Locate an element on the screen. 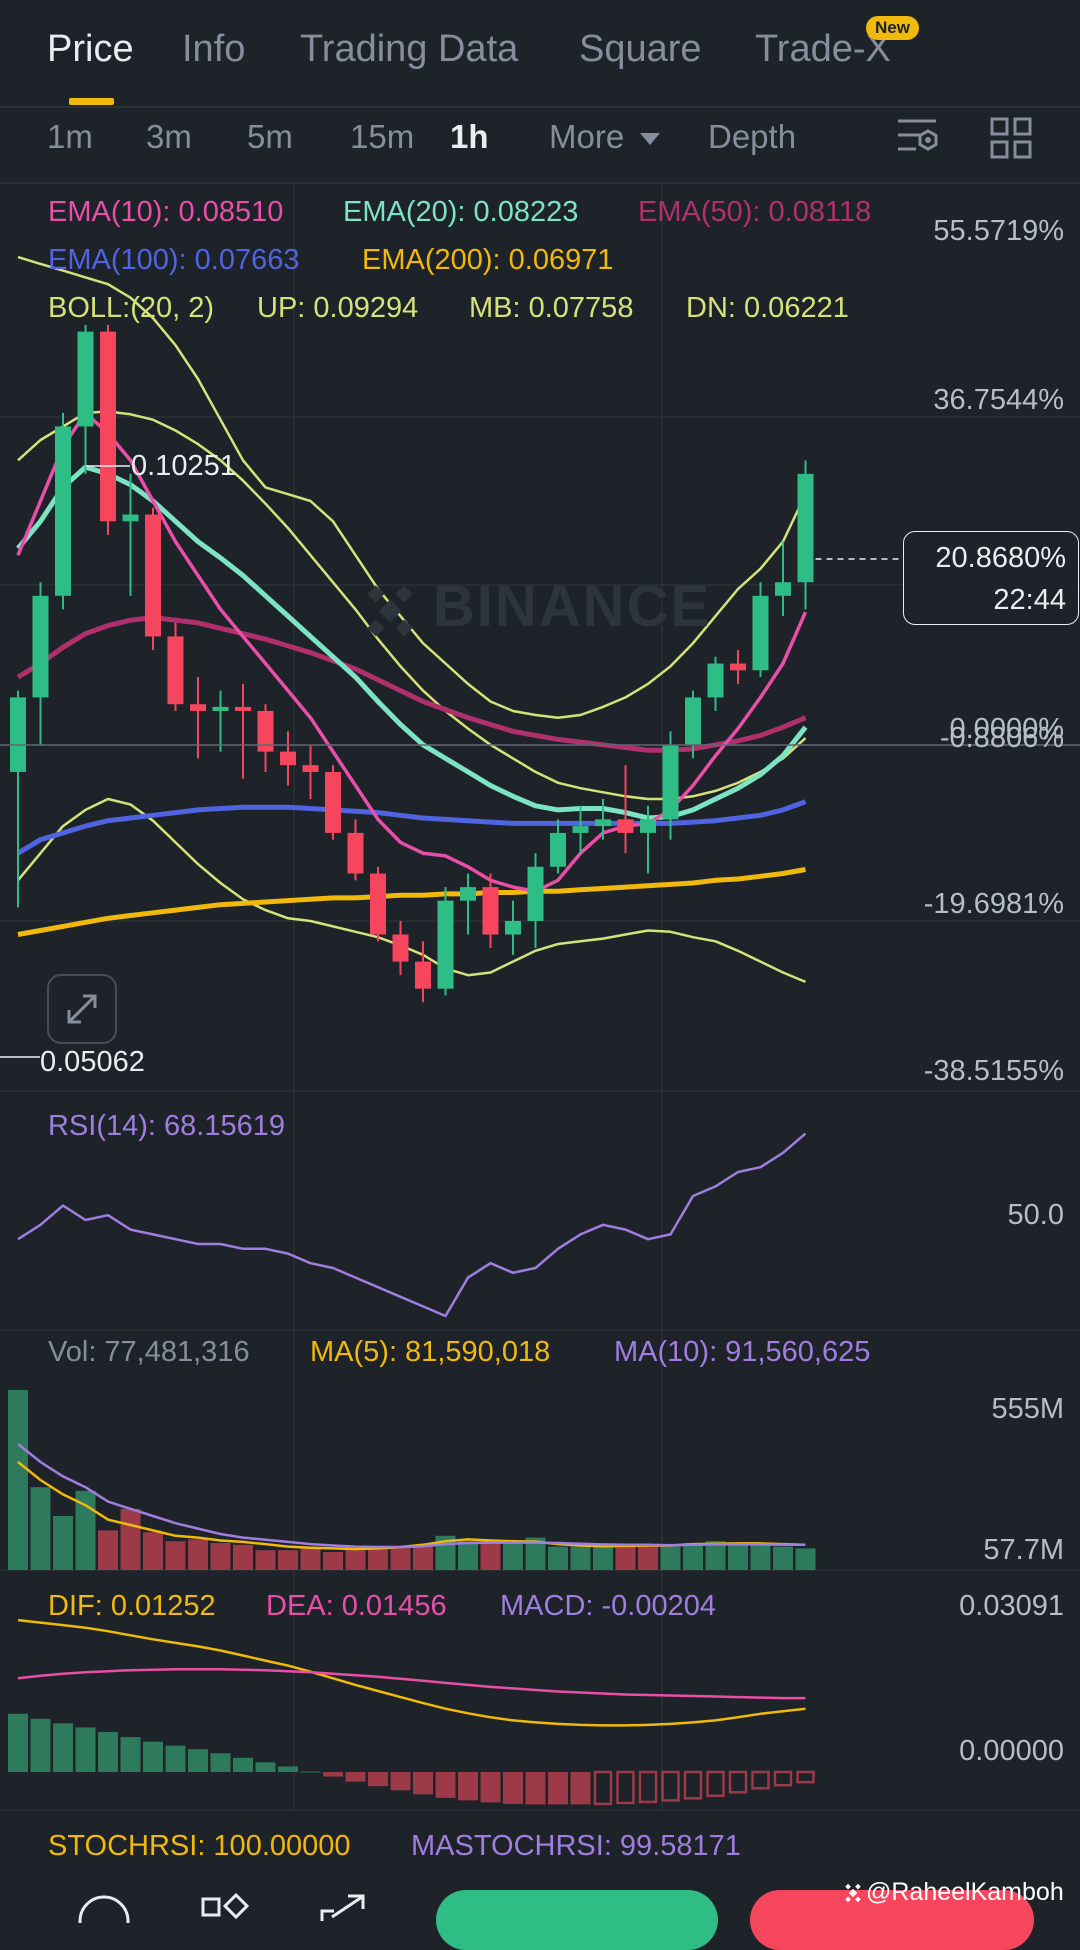  volume-ma5-label: MA(5): 81,590,018 is located at coordinates (430, 1352).